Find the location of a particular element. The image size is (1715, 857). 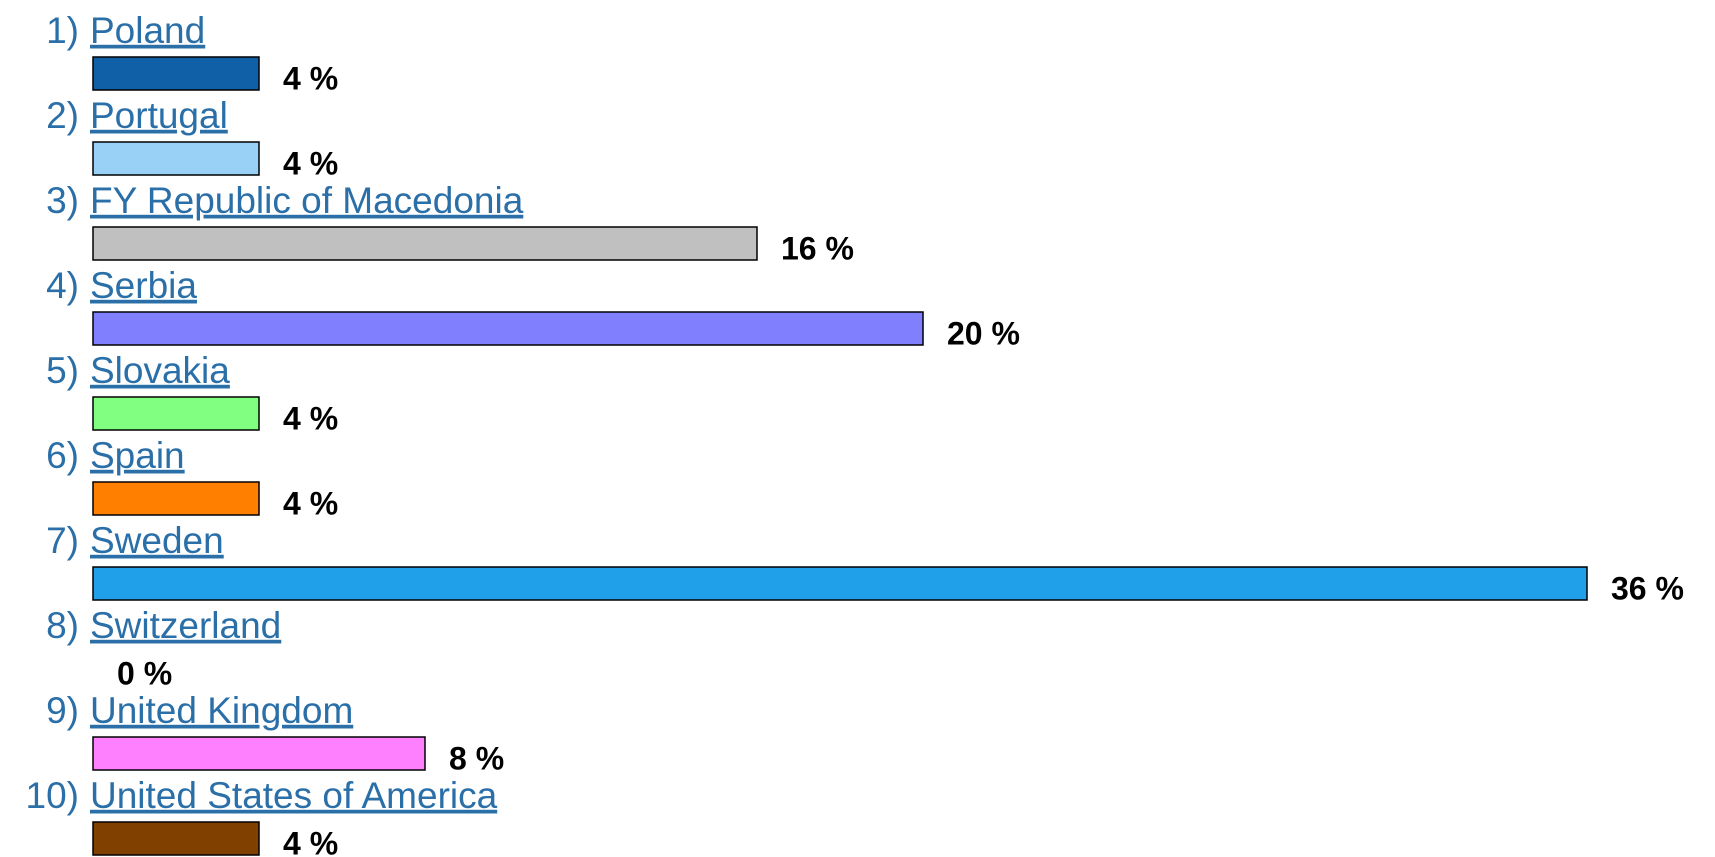

rank-label: 4) is located at coordinates (62, 285).